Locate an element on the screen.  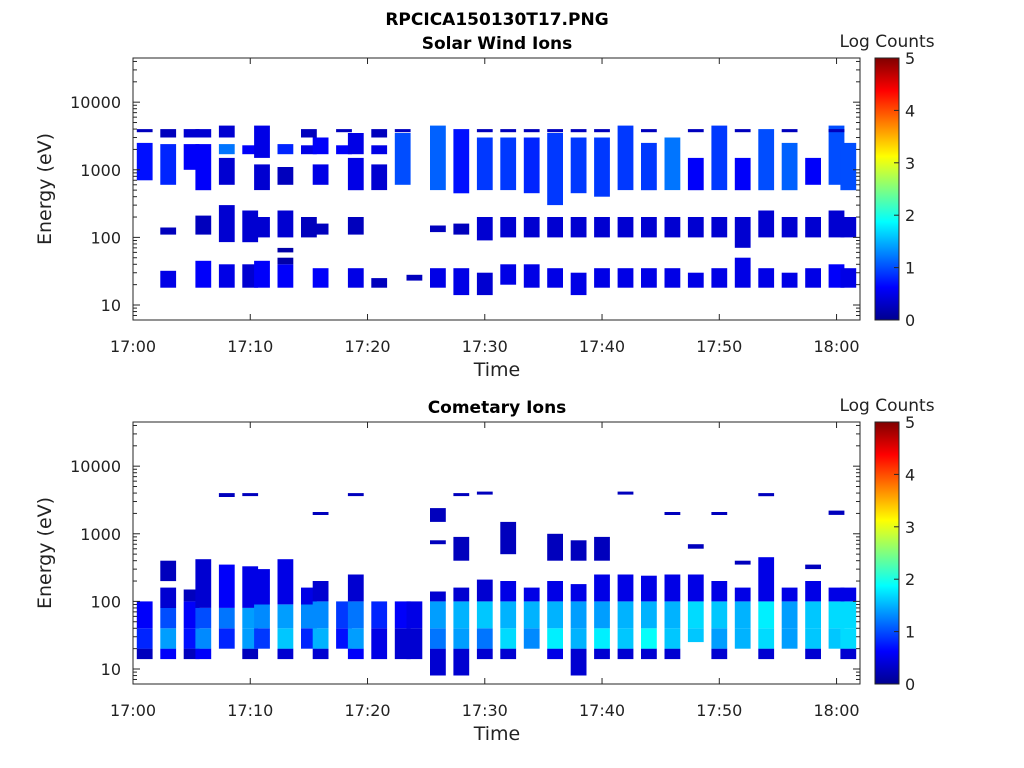
colorbar-tick-label: 5 is located at coordinates (910, 58).